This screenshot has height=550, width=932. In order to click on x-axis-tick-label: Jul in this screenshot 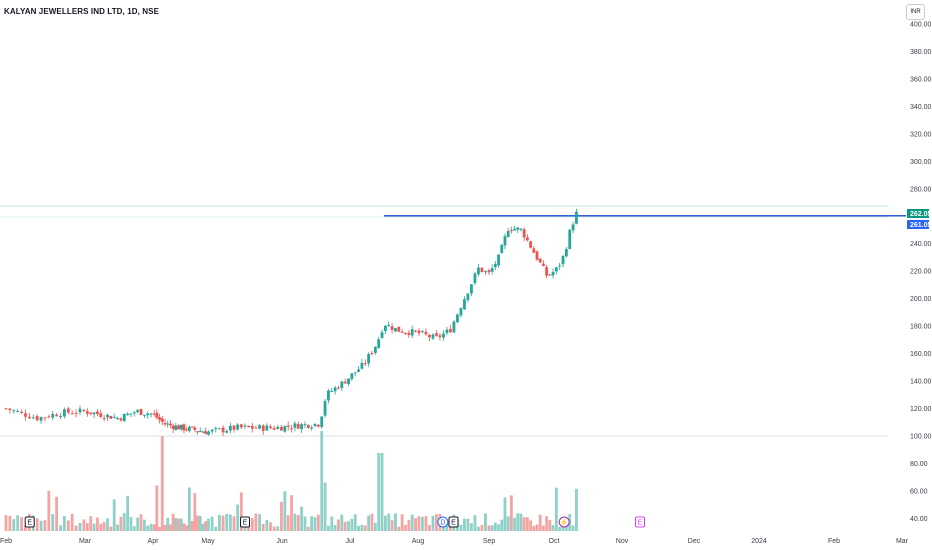, I will do `click(350, 541)`.